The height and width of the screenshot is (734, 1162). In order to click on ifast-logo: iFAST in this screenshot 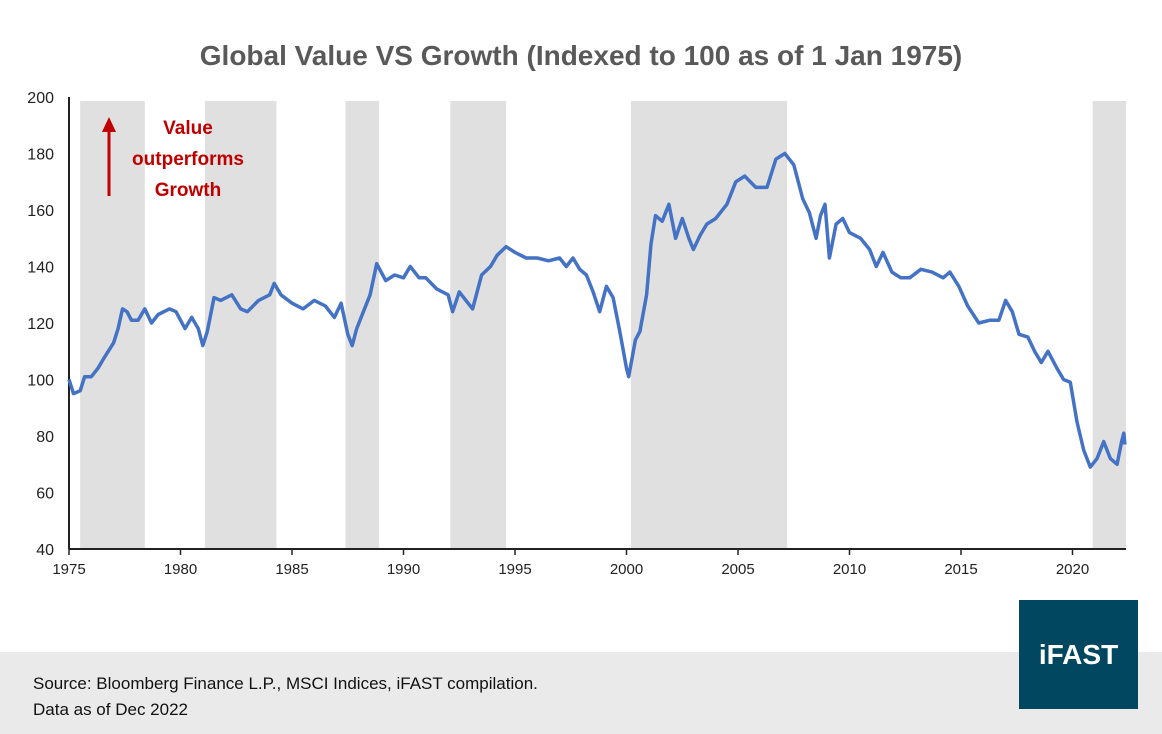, I will do `click(1078, 654)`.